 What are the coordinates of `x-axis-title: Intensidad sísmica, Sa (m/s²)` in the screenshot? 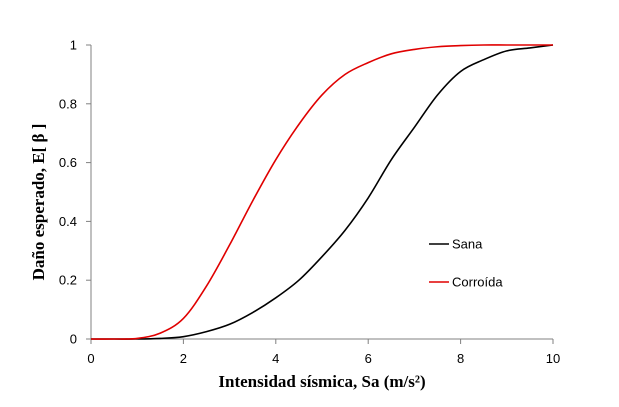 It's located at (321, 381).